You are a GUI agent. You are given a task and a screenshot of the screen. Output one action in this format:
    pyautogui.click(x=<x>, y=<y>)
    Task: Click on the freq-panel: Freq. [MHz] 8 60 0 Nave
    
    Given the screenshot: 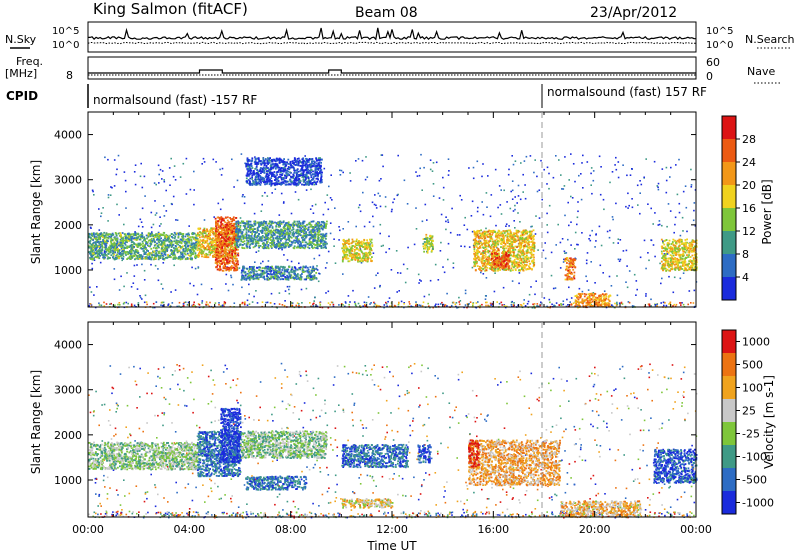 What is the action you would take?
    pyautogui.click(x=392, y=69)
    